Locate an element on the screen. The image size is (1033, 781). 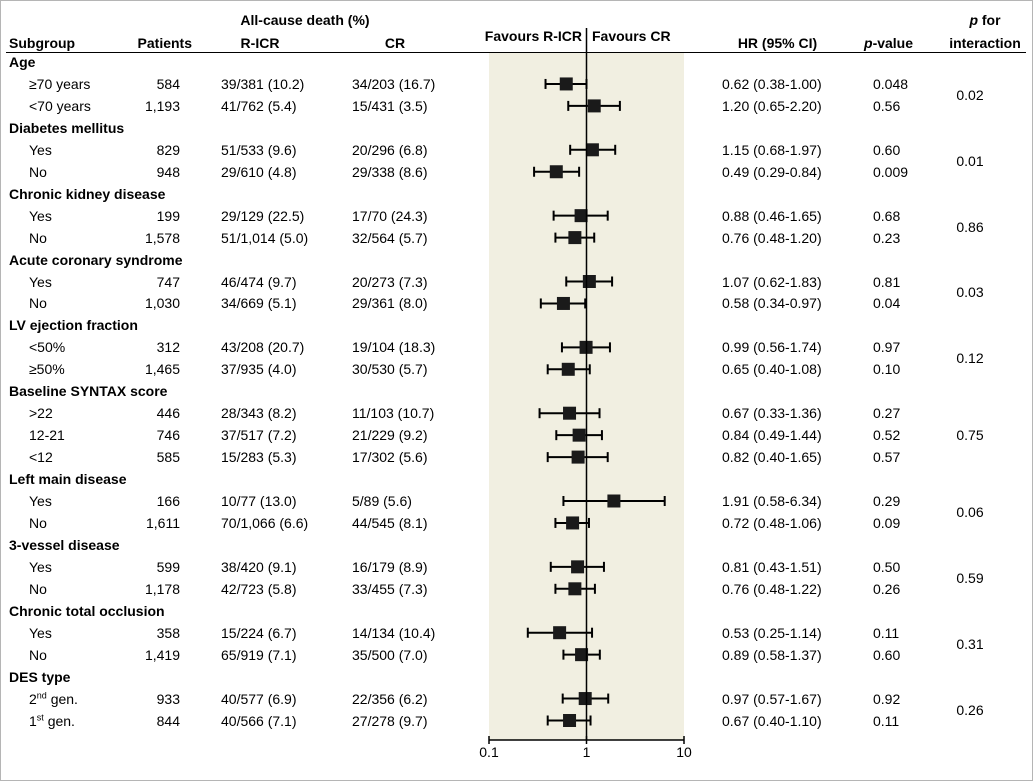
group-p-interaction: 0.02 is located at coordinates (970, 94).